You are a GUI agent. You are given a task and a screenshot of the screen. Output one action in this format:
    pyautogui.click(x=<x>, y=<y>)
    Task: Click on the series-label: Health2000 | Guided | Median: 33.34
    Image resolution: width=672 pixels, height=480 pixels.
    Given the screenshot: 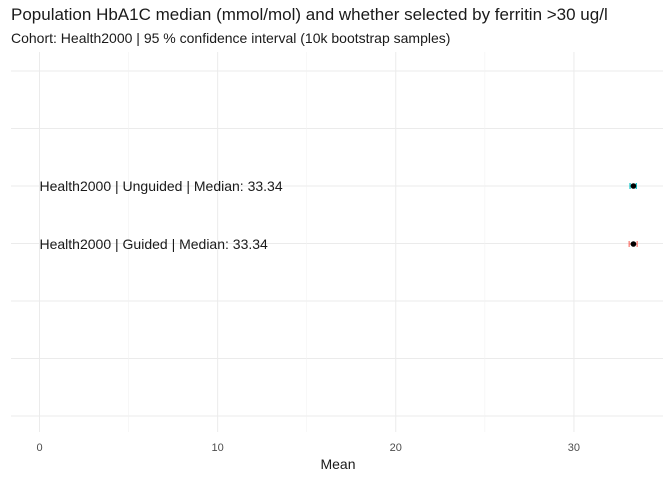 What is the action you would take?
    pyautogui.click(x=154, y=244)
    